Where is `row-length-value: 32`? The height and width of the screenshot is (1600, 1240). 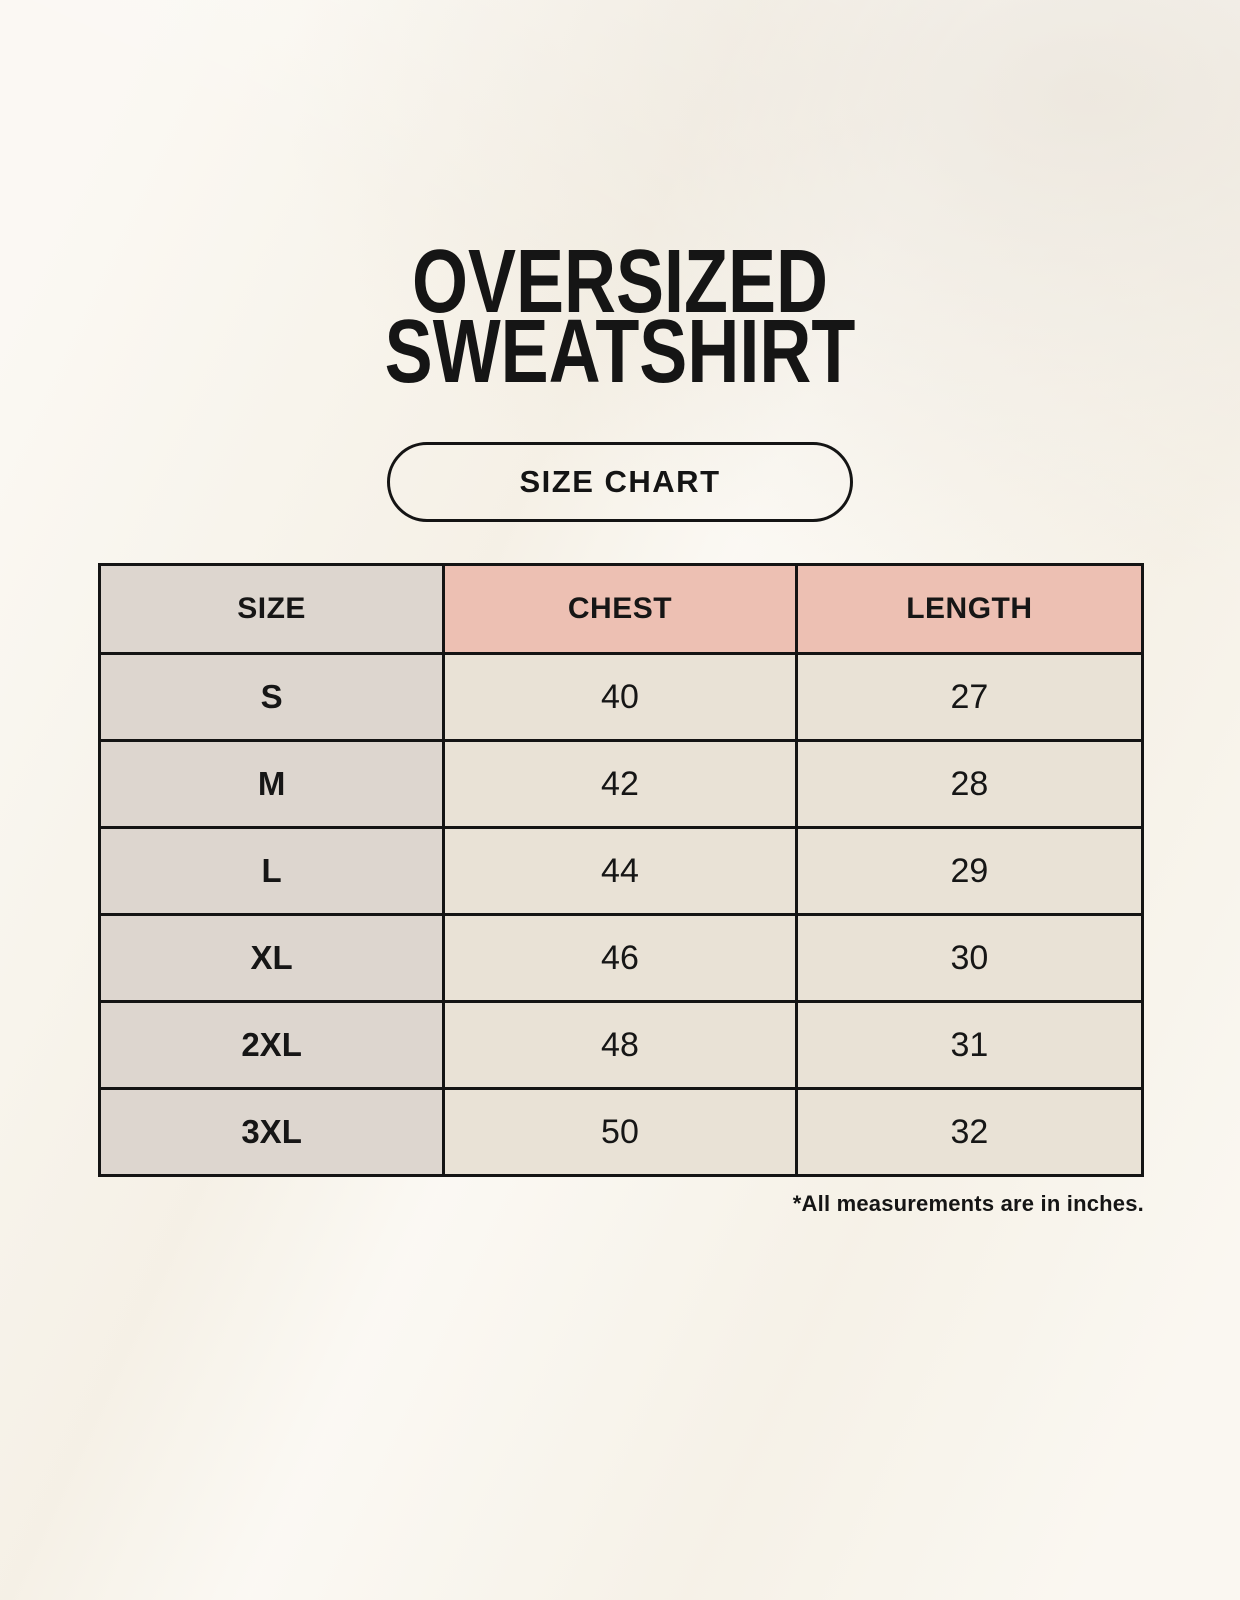 row-length-value: 32 is located at coordinates (969, 1132).